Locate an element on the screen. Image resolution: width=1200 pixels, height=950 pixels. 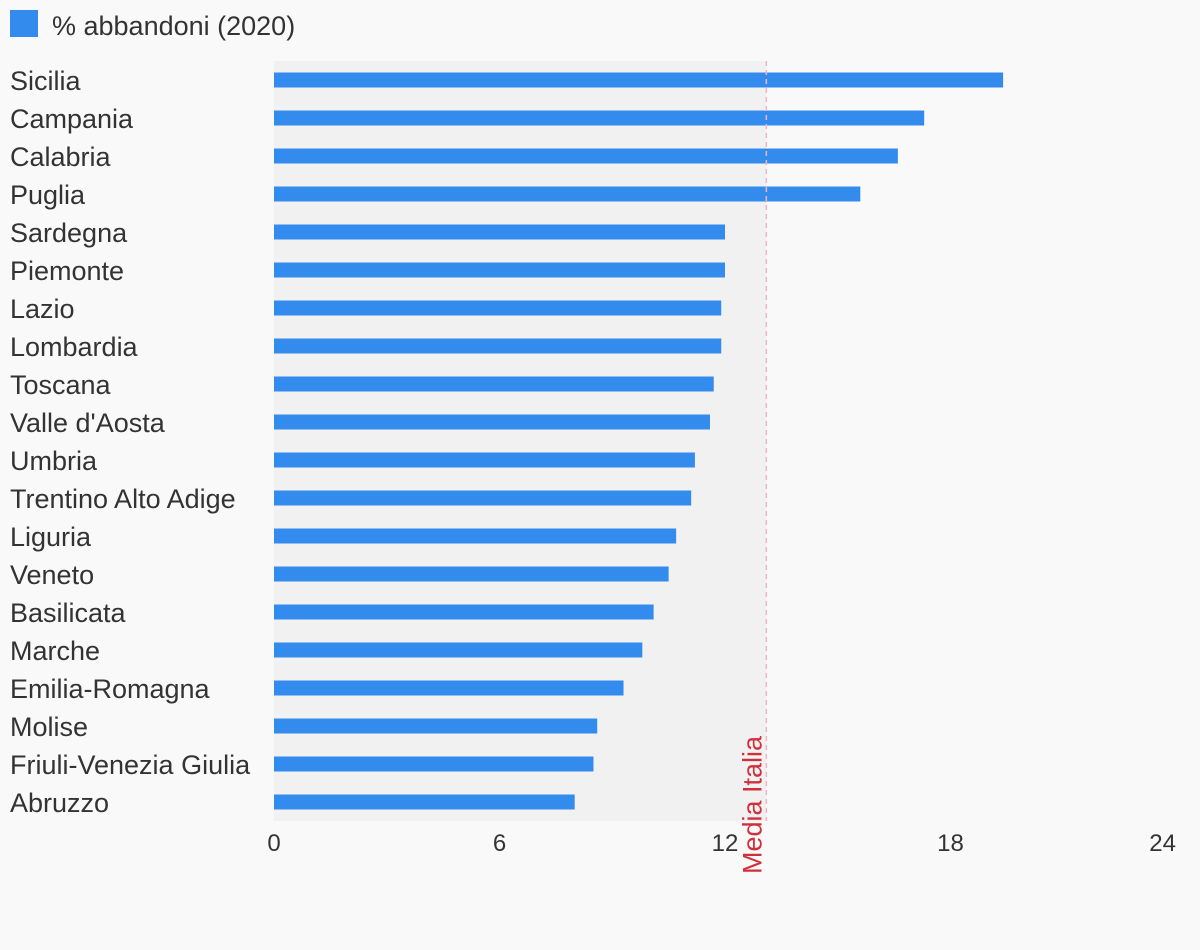
category-label: Puglia is located at coordinates (48, 195).